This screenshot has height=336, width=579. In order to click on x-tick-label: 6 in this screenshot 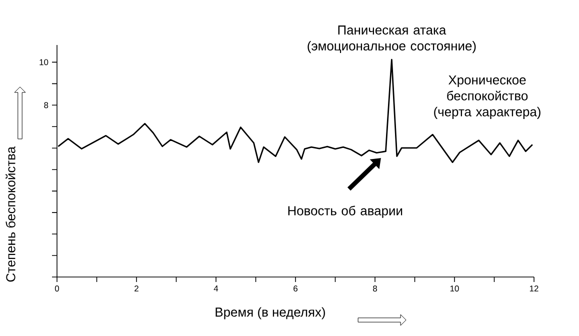, I will do `click(296, 289)`.